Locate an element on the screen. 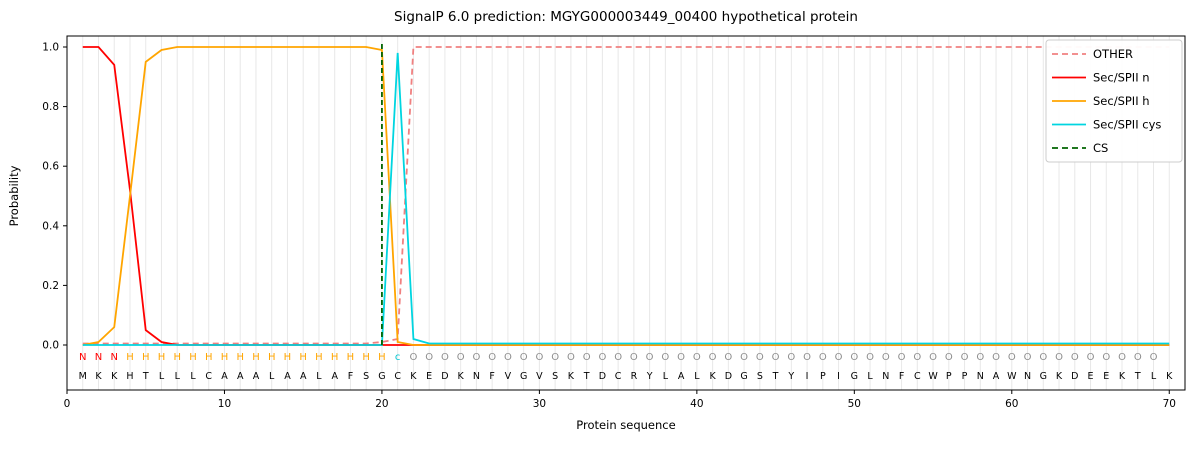  svg-text: Sec/SPII h is located at coordinates (1121, 101).